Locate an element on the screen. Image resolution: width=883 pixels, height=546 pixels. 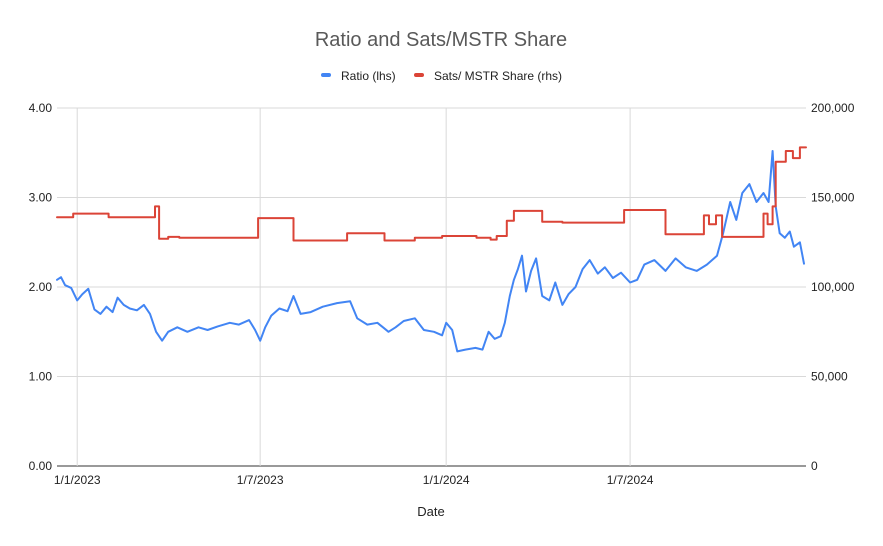
y-right-tick-label: 50,000 is located at coordinates (829, 377).